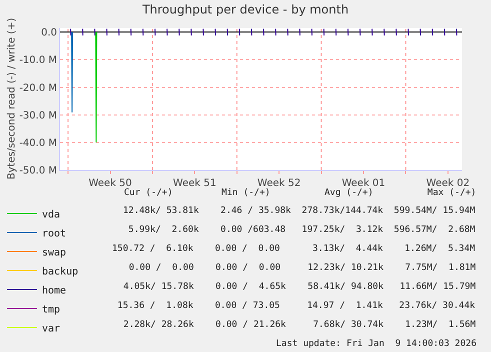 The image size is (491, 352). Describe the element at coordinates (54, 252) in the screenshot. I see `legend-label: swap` at that location.